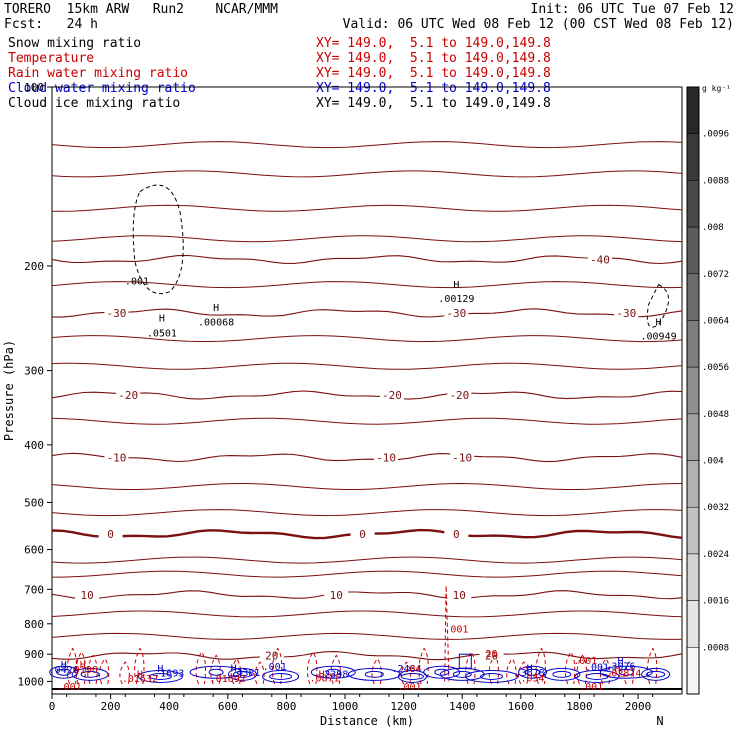  Describe the element at coordinates (433, 103) in the screenshot. I see `field-xy-cloud-ice: XY= 149.0, 5.1 to 149.0,149.8` at that location.